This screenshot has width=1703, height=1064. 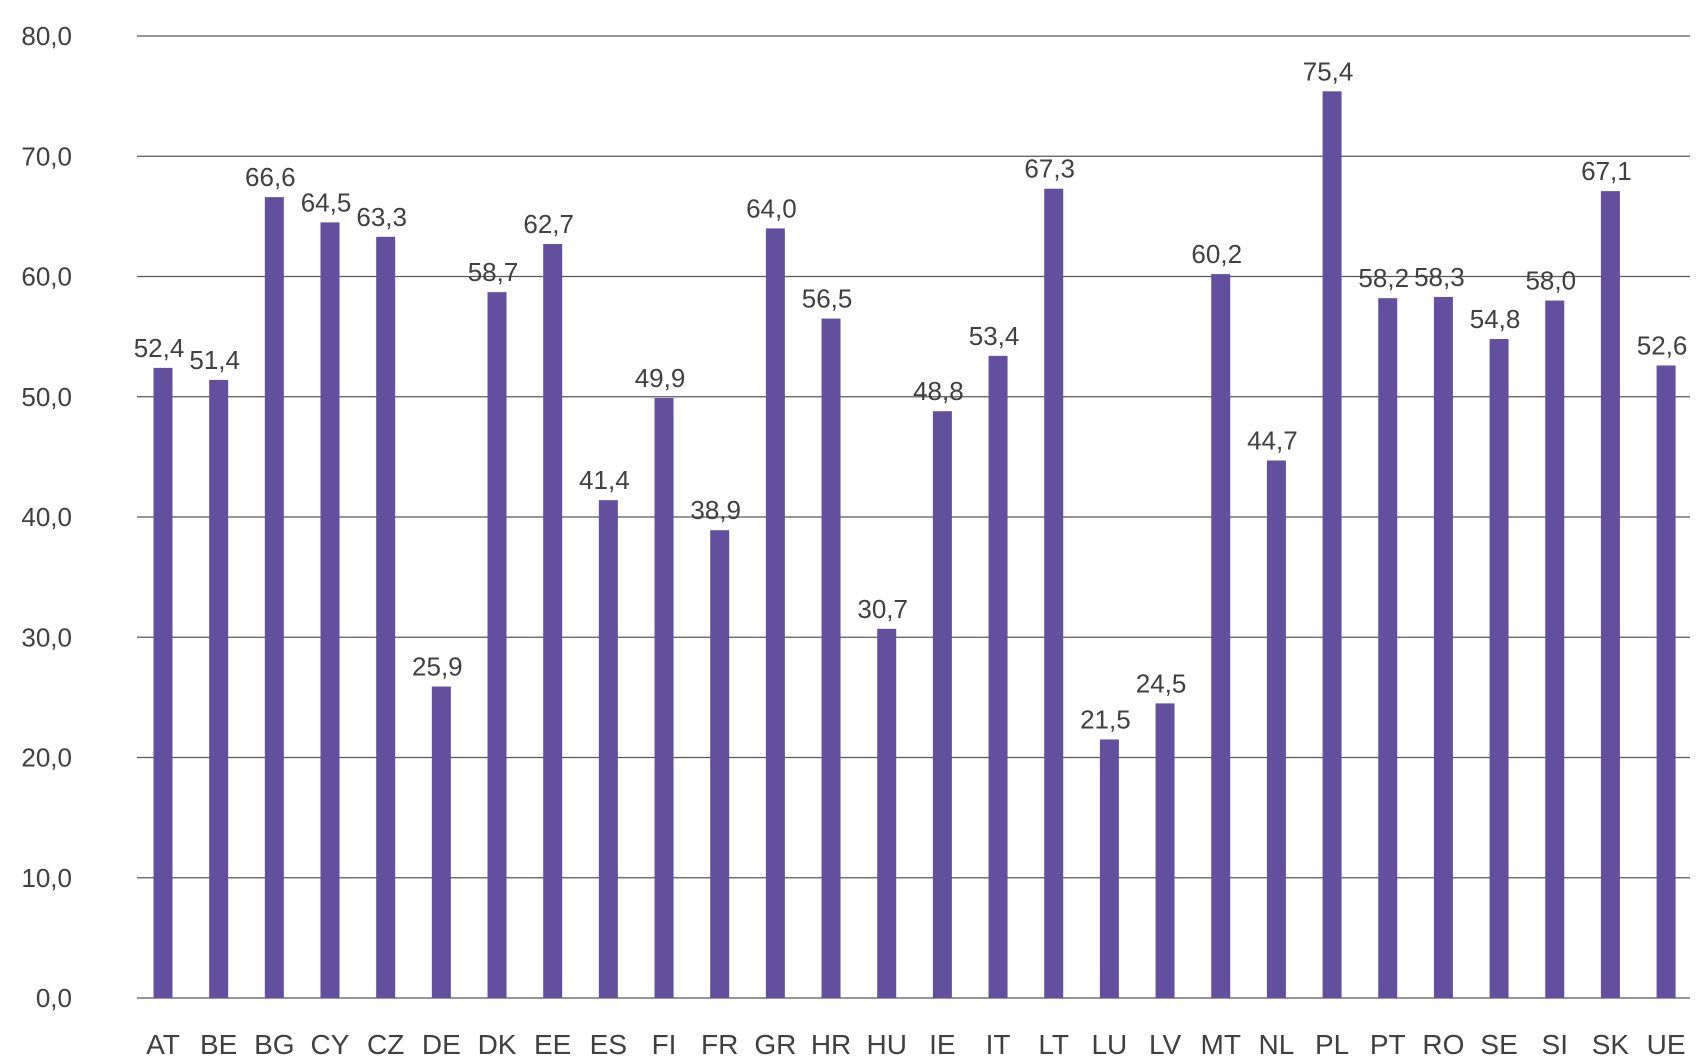 What do you see at coordinates (938, 391) in the screenshot?
I see `data-label-IE: 48,8` at bounding box center [938, 391].